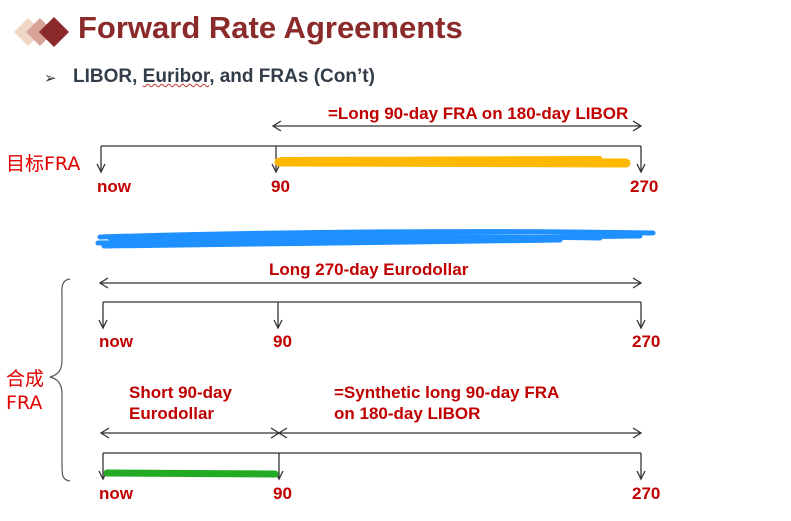 The width and height of the screenshot is (791, 521). I want to click on bottom-tick-now: now, so click(116, 493).